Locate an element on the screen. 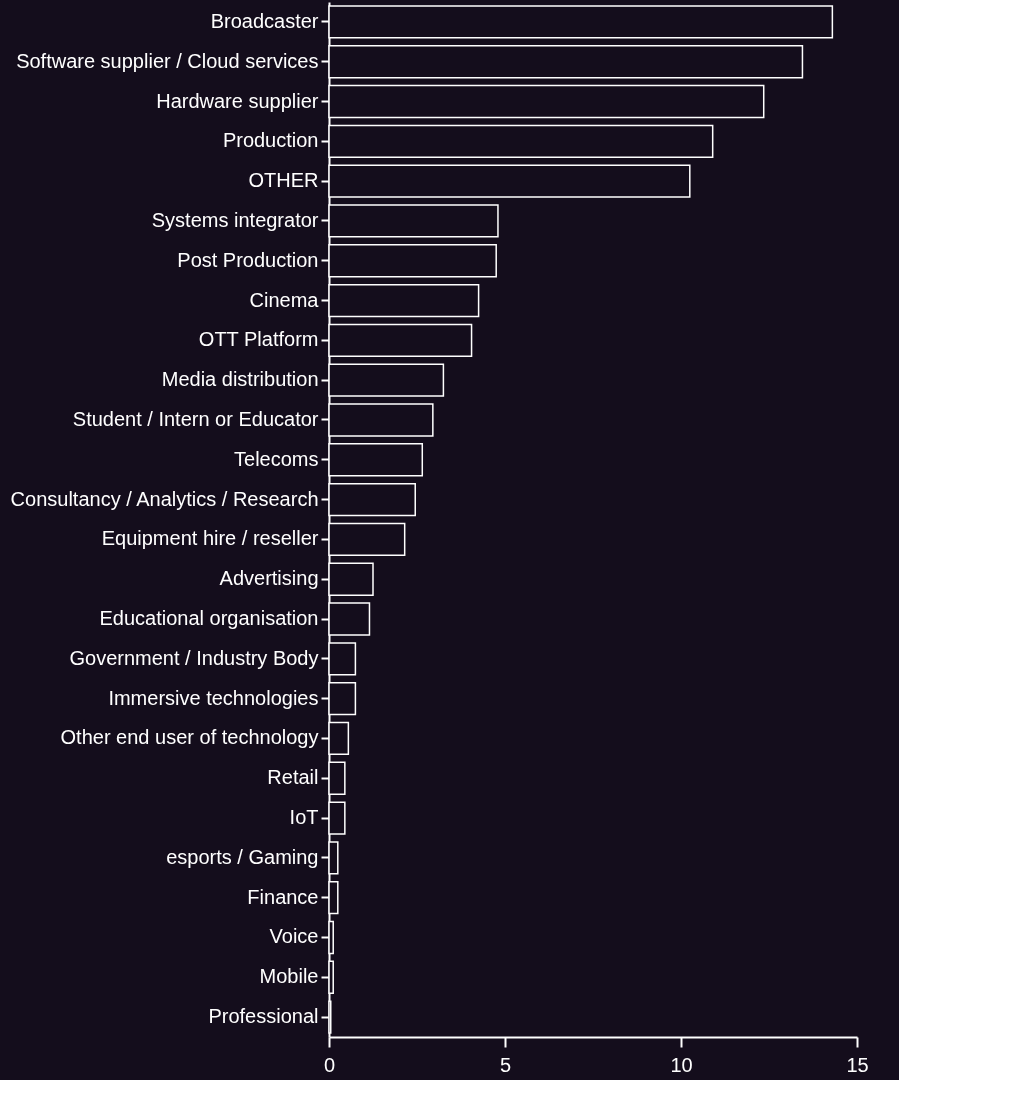  y-tick-label: Student / Intern or Educator is located at coordinates (195, 418).